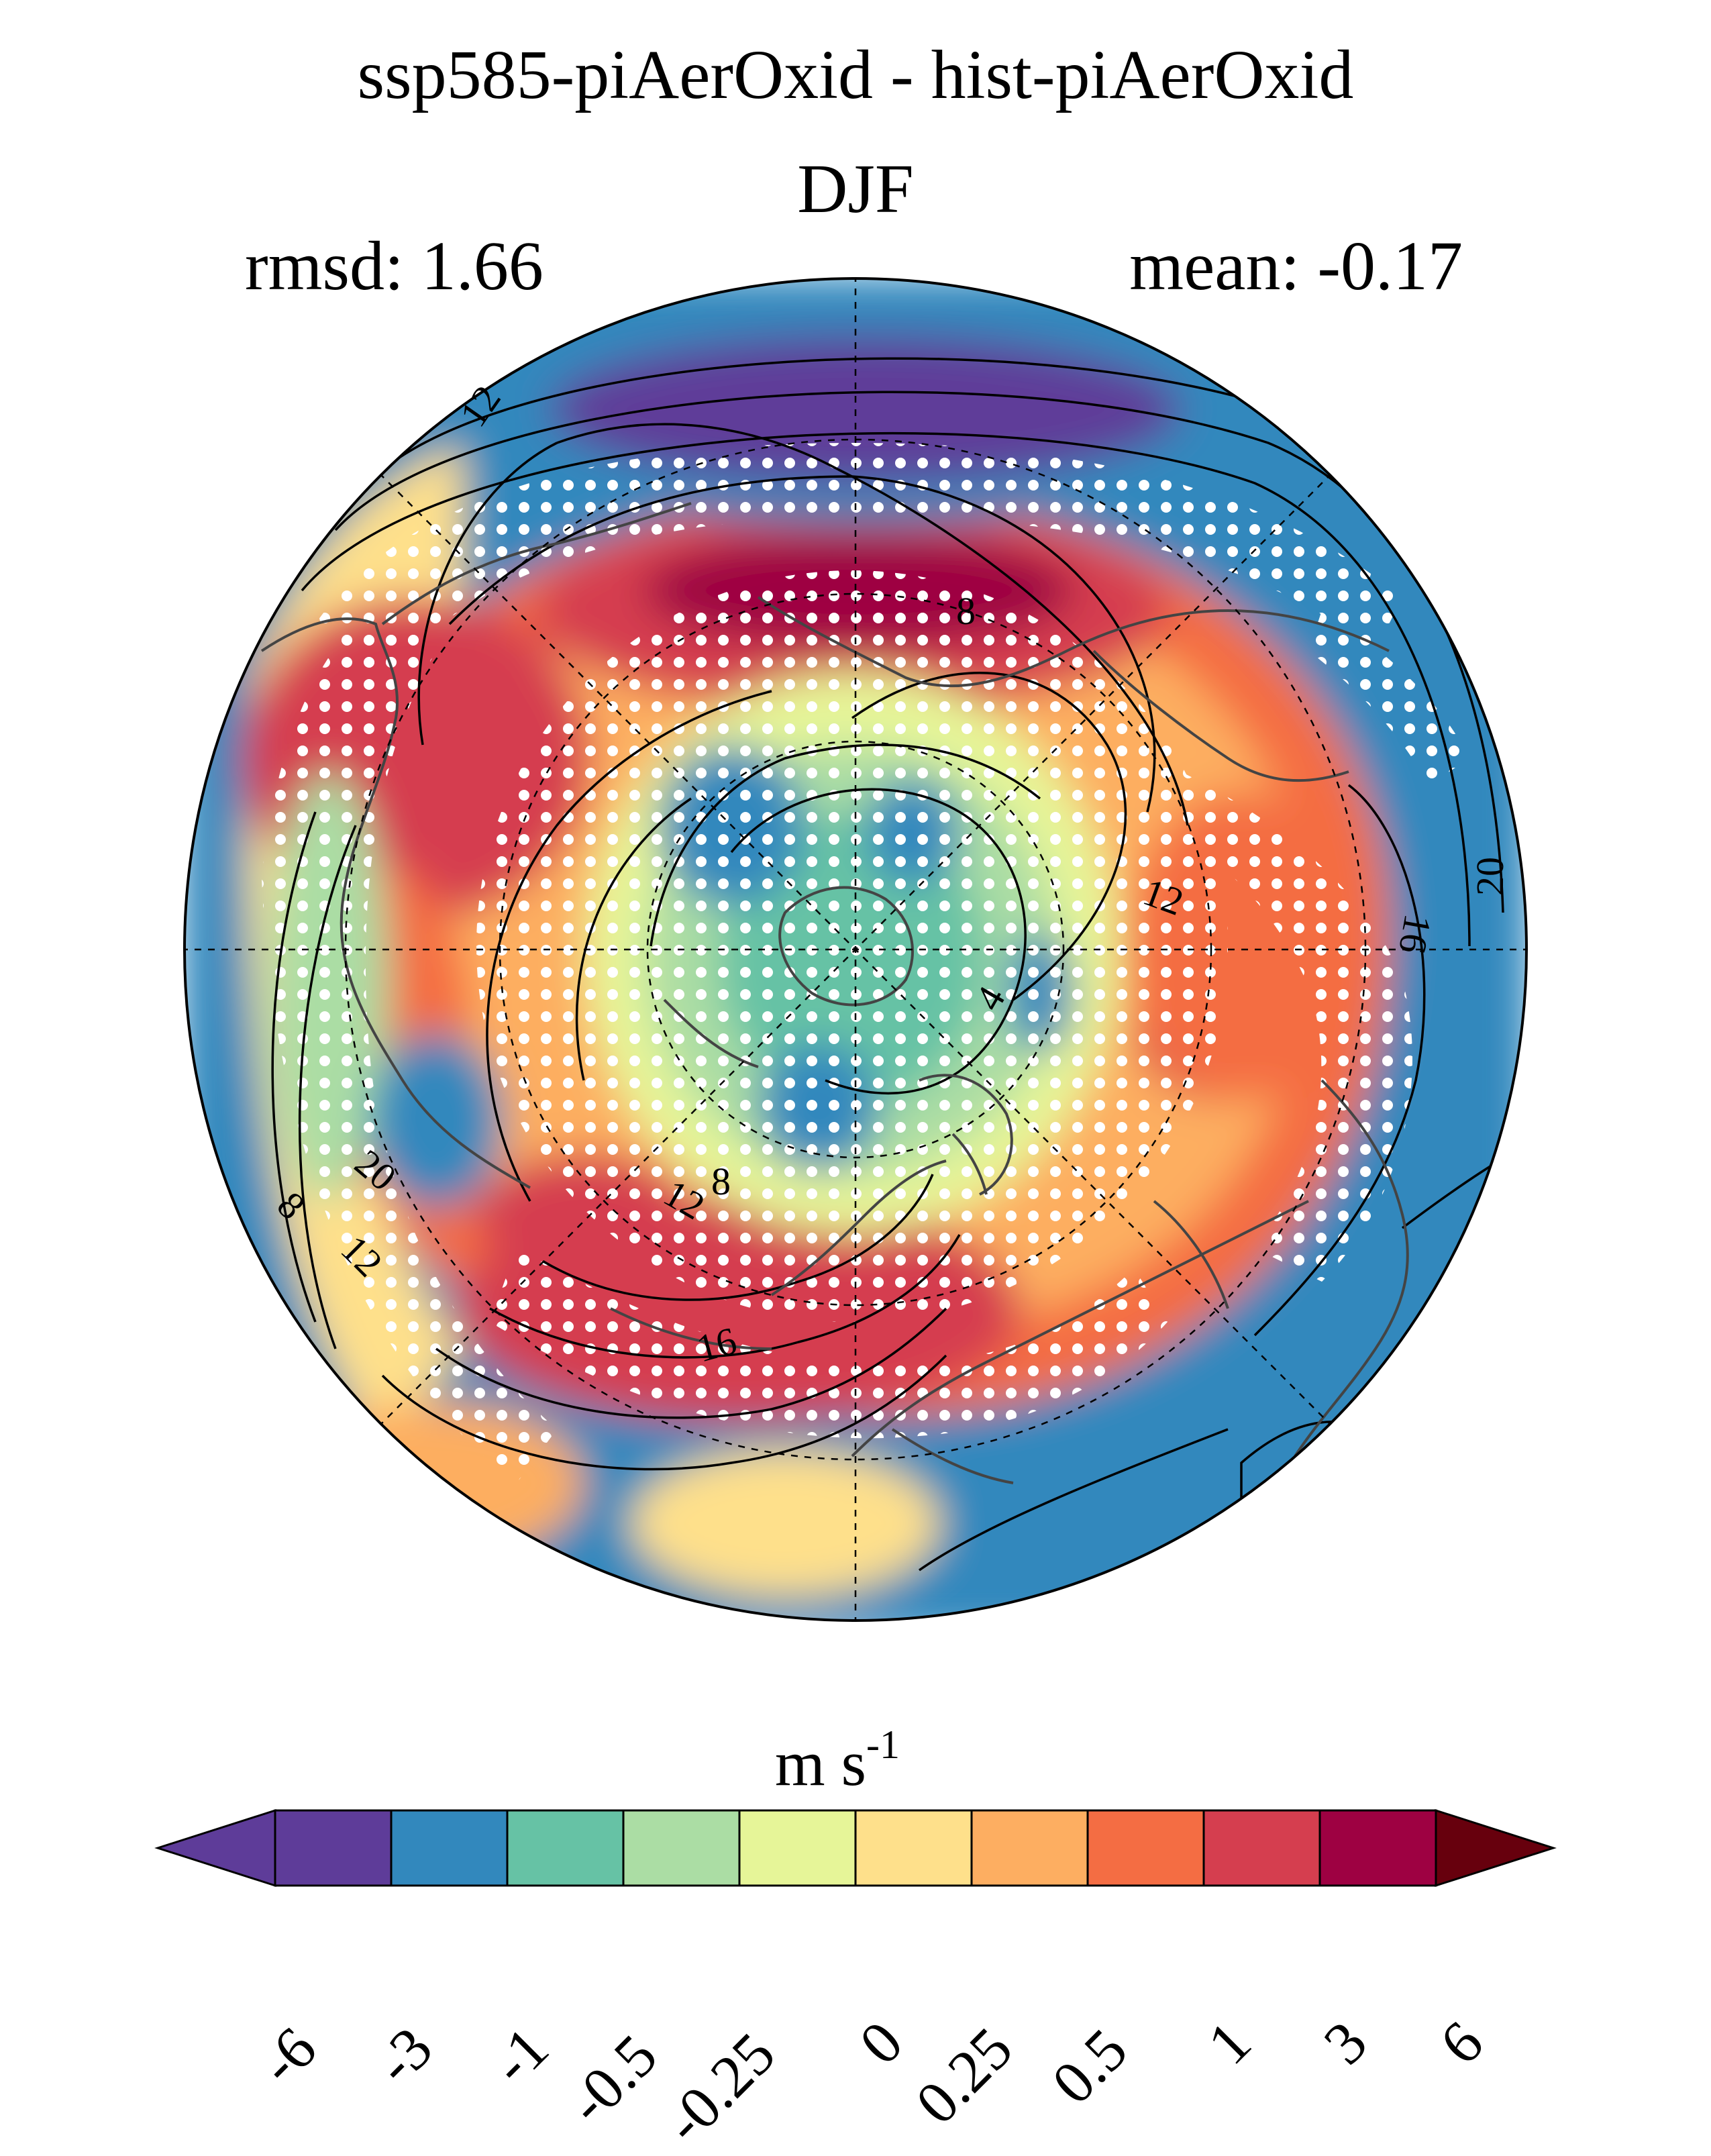 The image size is (1711, 2156). What do you see at coordinates (1229, 2043) in the screenshot?
I see `colorbar-tick-label: 1` at bounding box center [1229, 2043].